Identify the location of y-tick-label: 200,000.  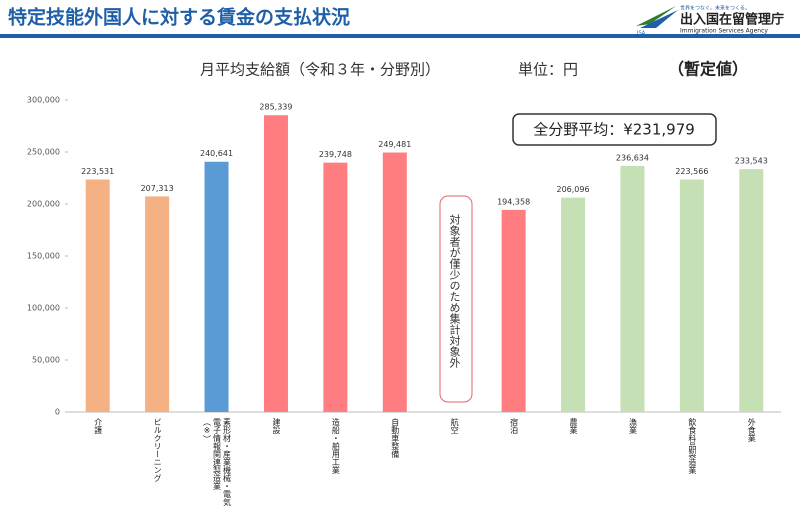
(43, 204).